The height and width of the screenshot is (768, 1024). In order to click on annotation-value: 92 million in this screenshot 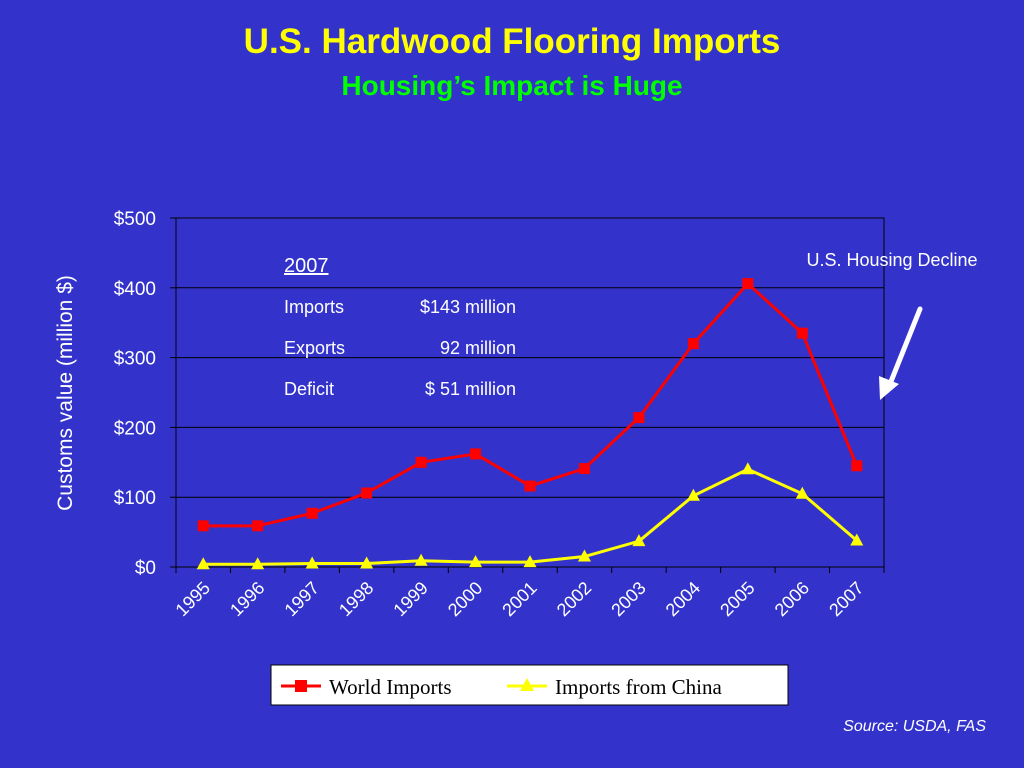, I will do `click(478, 348)`.